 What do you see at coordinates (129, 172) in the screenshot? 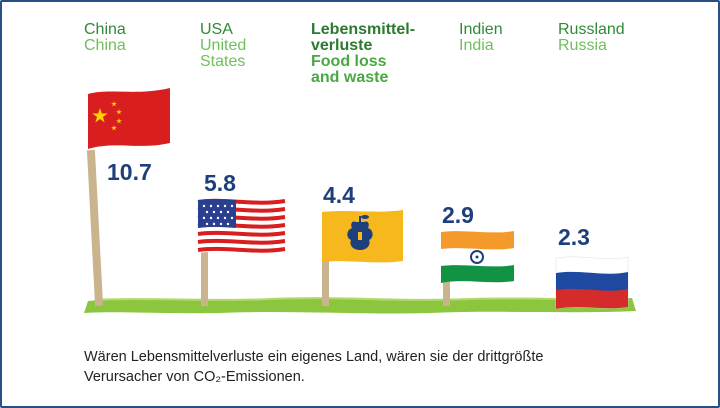
I see `value-label-china: 10.7` at bounding box center [129, 172].